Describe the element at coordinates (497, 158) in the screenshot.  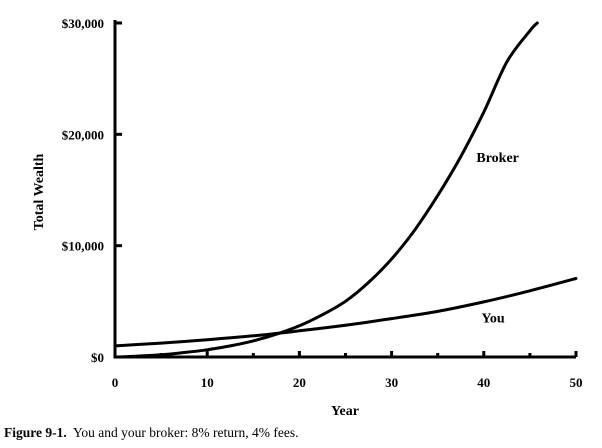
I see `series-label-broker: Broker` at that location.